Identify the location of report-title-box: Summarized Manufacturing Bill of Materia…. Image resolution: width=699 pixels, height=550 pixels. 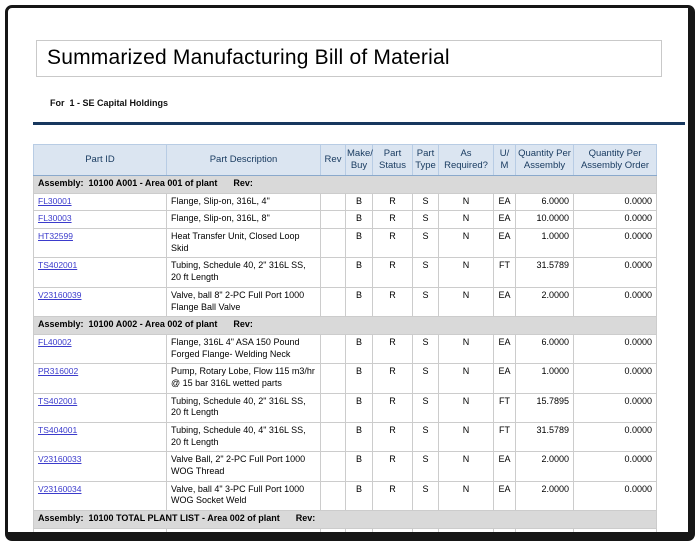
(349, 58).